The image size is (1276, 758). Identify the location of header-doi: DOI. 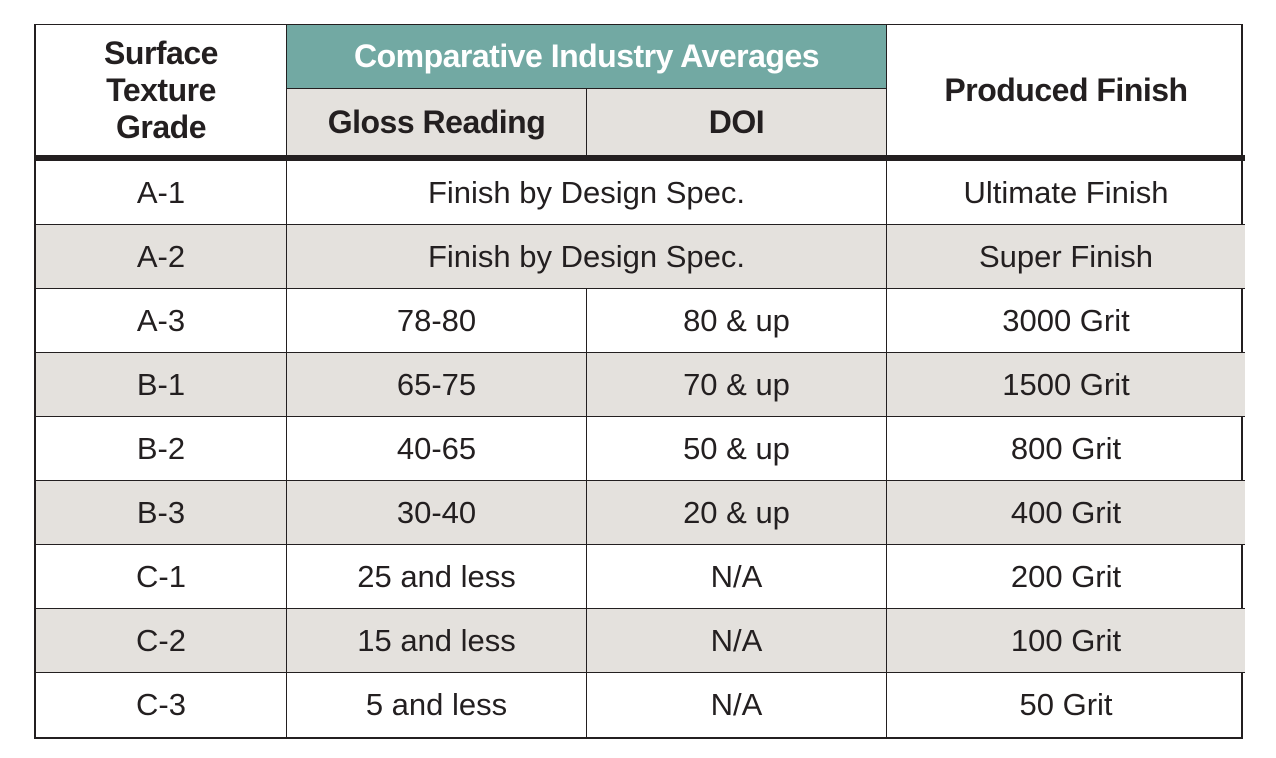
(737, 125).